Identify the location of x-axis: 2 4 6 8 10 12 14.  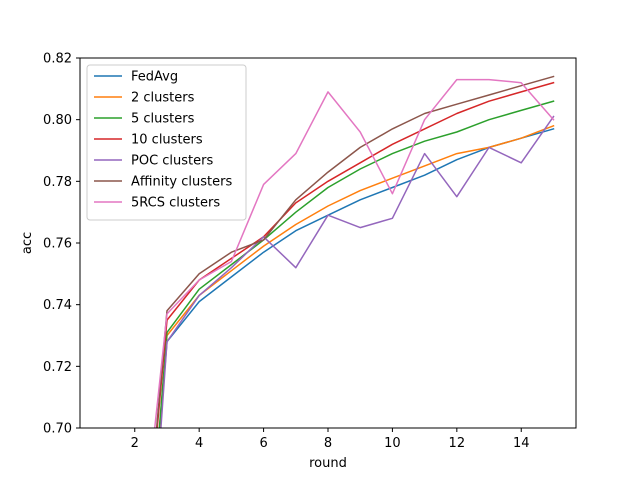
(330, 439).